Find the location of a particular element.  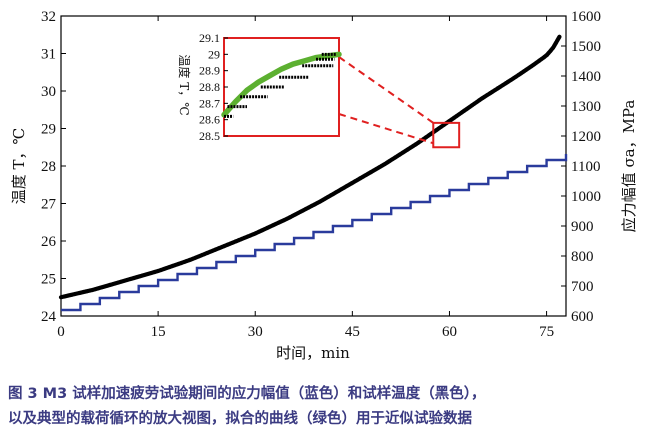

y-right-tick-label: 1400 is located at coordinates (586, 77).